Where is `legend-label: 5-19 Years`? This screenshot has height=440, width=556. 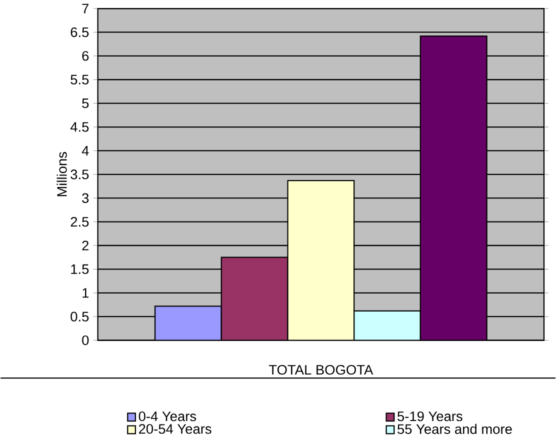
legend-label: 5-19 Years is located at coordinates (430, 416).